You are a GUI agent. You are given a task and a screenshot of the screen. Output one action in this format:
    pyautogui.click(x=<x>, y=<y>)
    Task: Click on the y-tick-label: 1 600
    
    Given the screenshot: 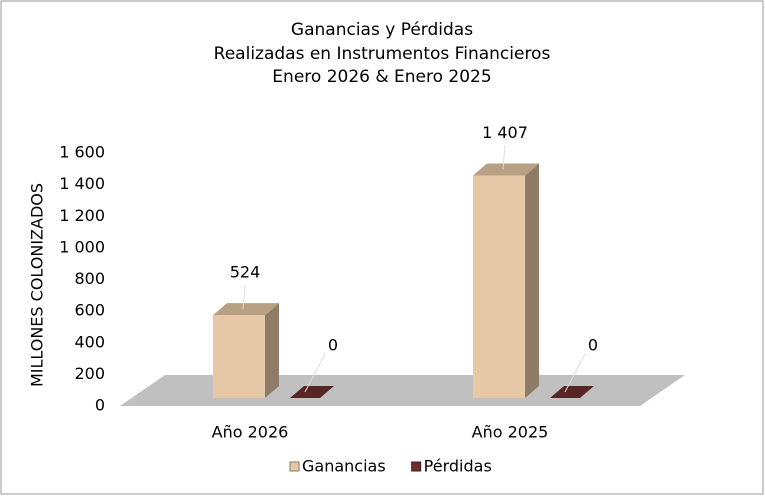 What is the action you would take?
    pyautogui.click(x=82, y=152)
    